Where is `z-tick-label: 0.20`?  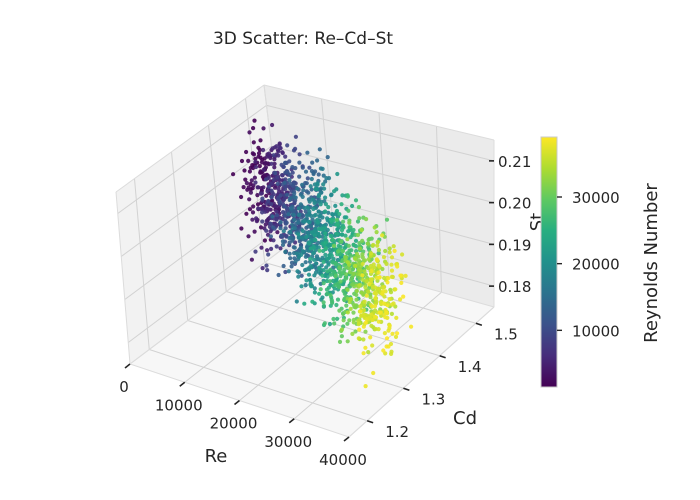 z-tick-label: 0.20 is located at coordinates (514, 204).